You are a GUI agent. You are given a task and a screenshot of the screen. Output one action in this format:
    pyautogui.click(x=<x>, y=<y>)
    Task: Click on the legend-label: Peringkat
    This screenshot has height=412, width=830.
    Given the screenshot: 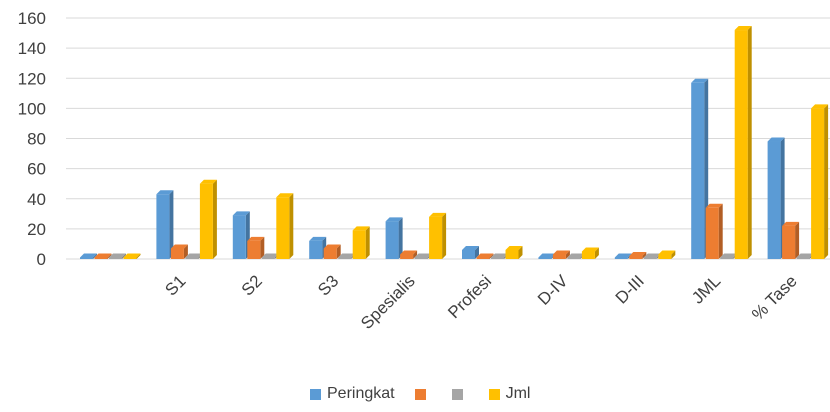 What is the action you would take?
    pyautogui.click(x=361, y=393)
    